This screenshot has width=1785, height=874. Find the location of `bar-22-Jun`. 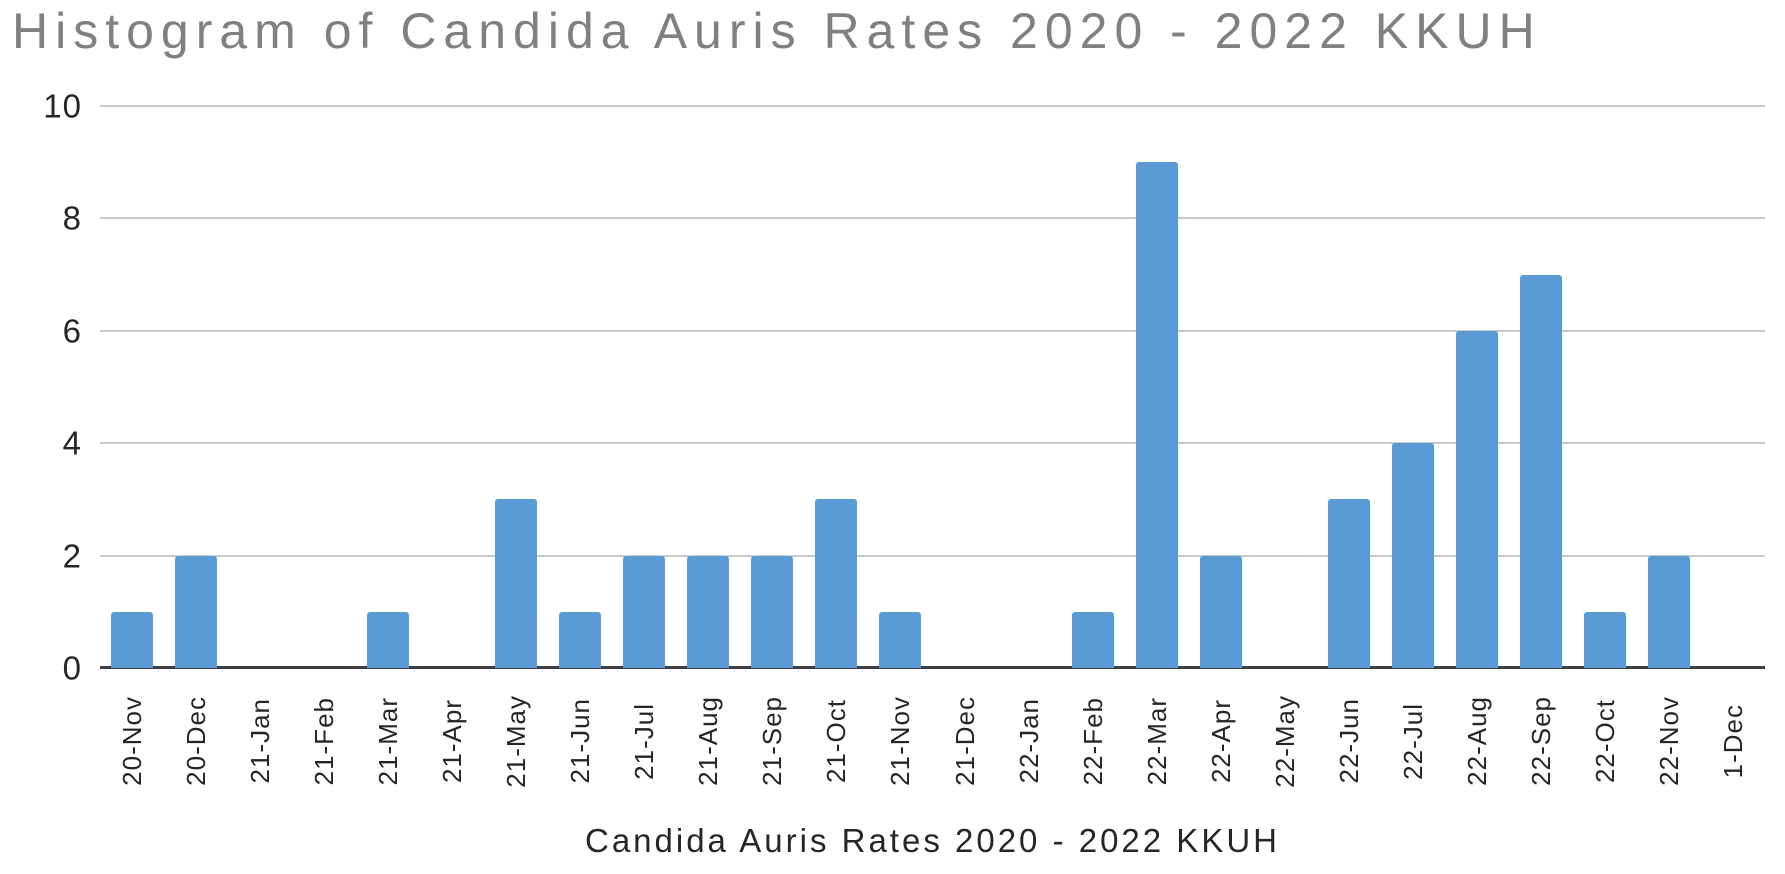

bar-22-Jun is located at coordinates (1348, 583).